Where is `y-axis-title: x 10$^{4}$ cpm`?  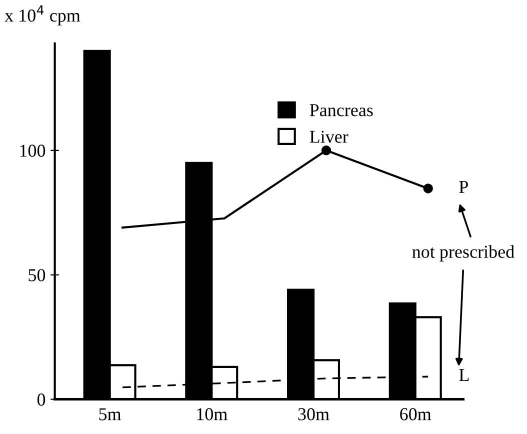 y-axis-title: x 10$^{4}$ cpm is located at coordinates (42, 15).